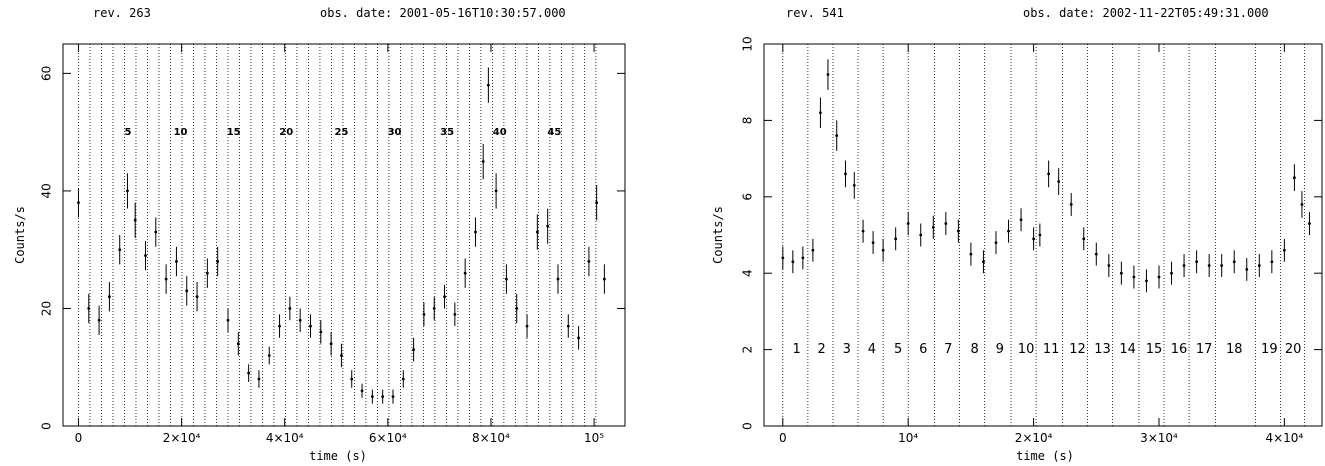  I want to click on header-right: obs. date: 2002-11-22T05:49:31.000, so click(1146, 13).